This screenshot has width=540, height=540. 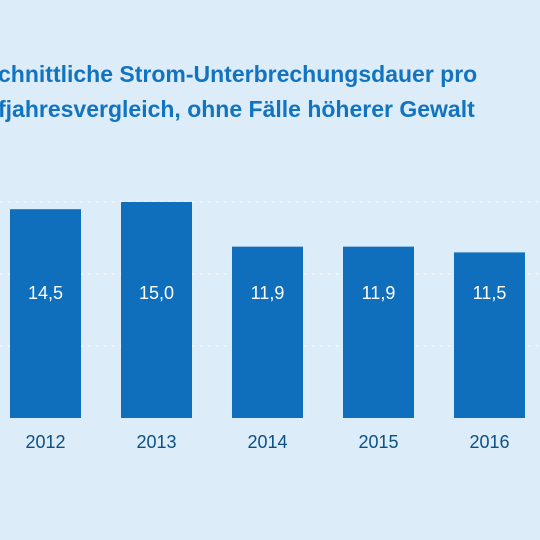 I want to click on bar-2014, so click(x=267, y=332).